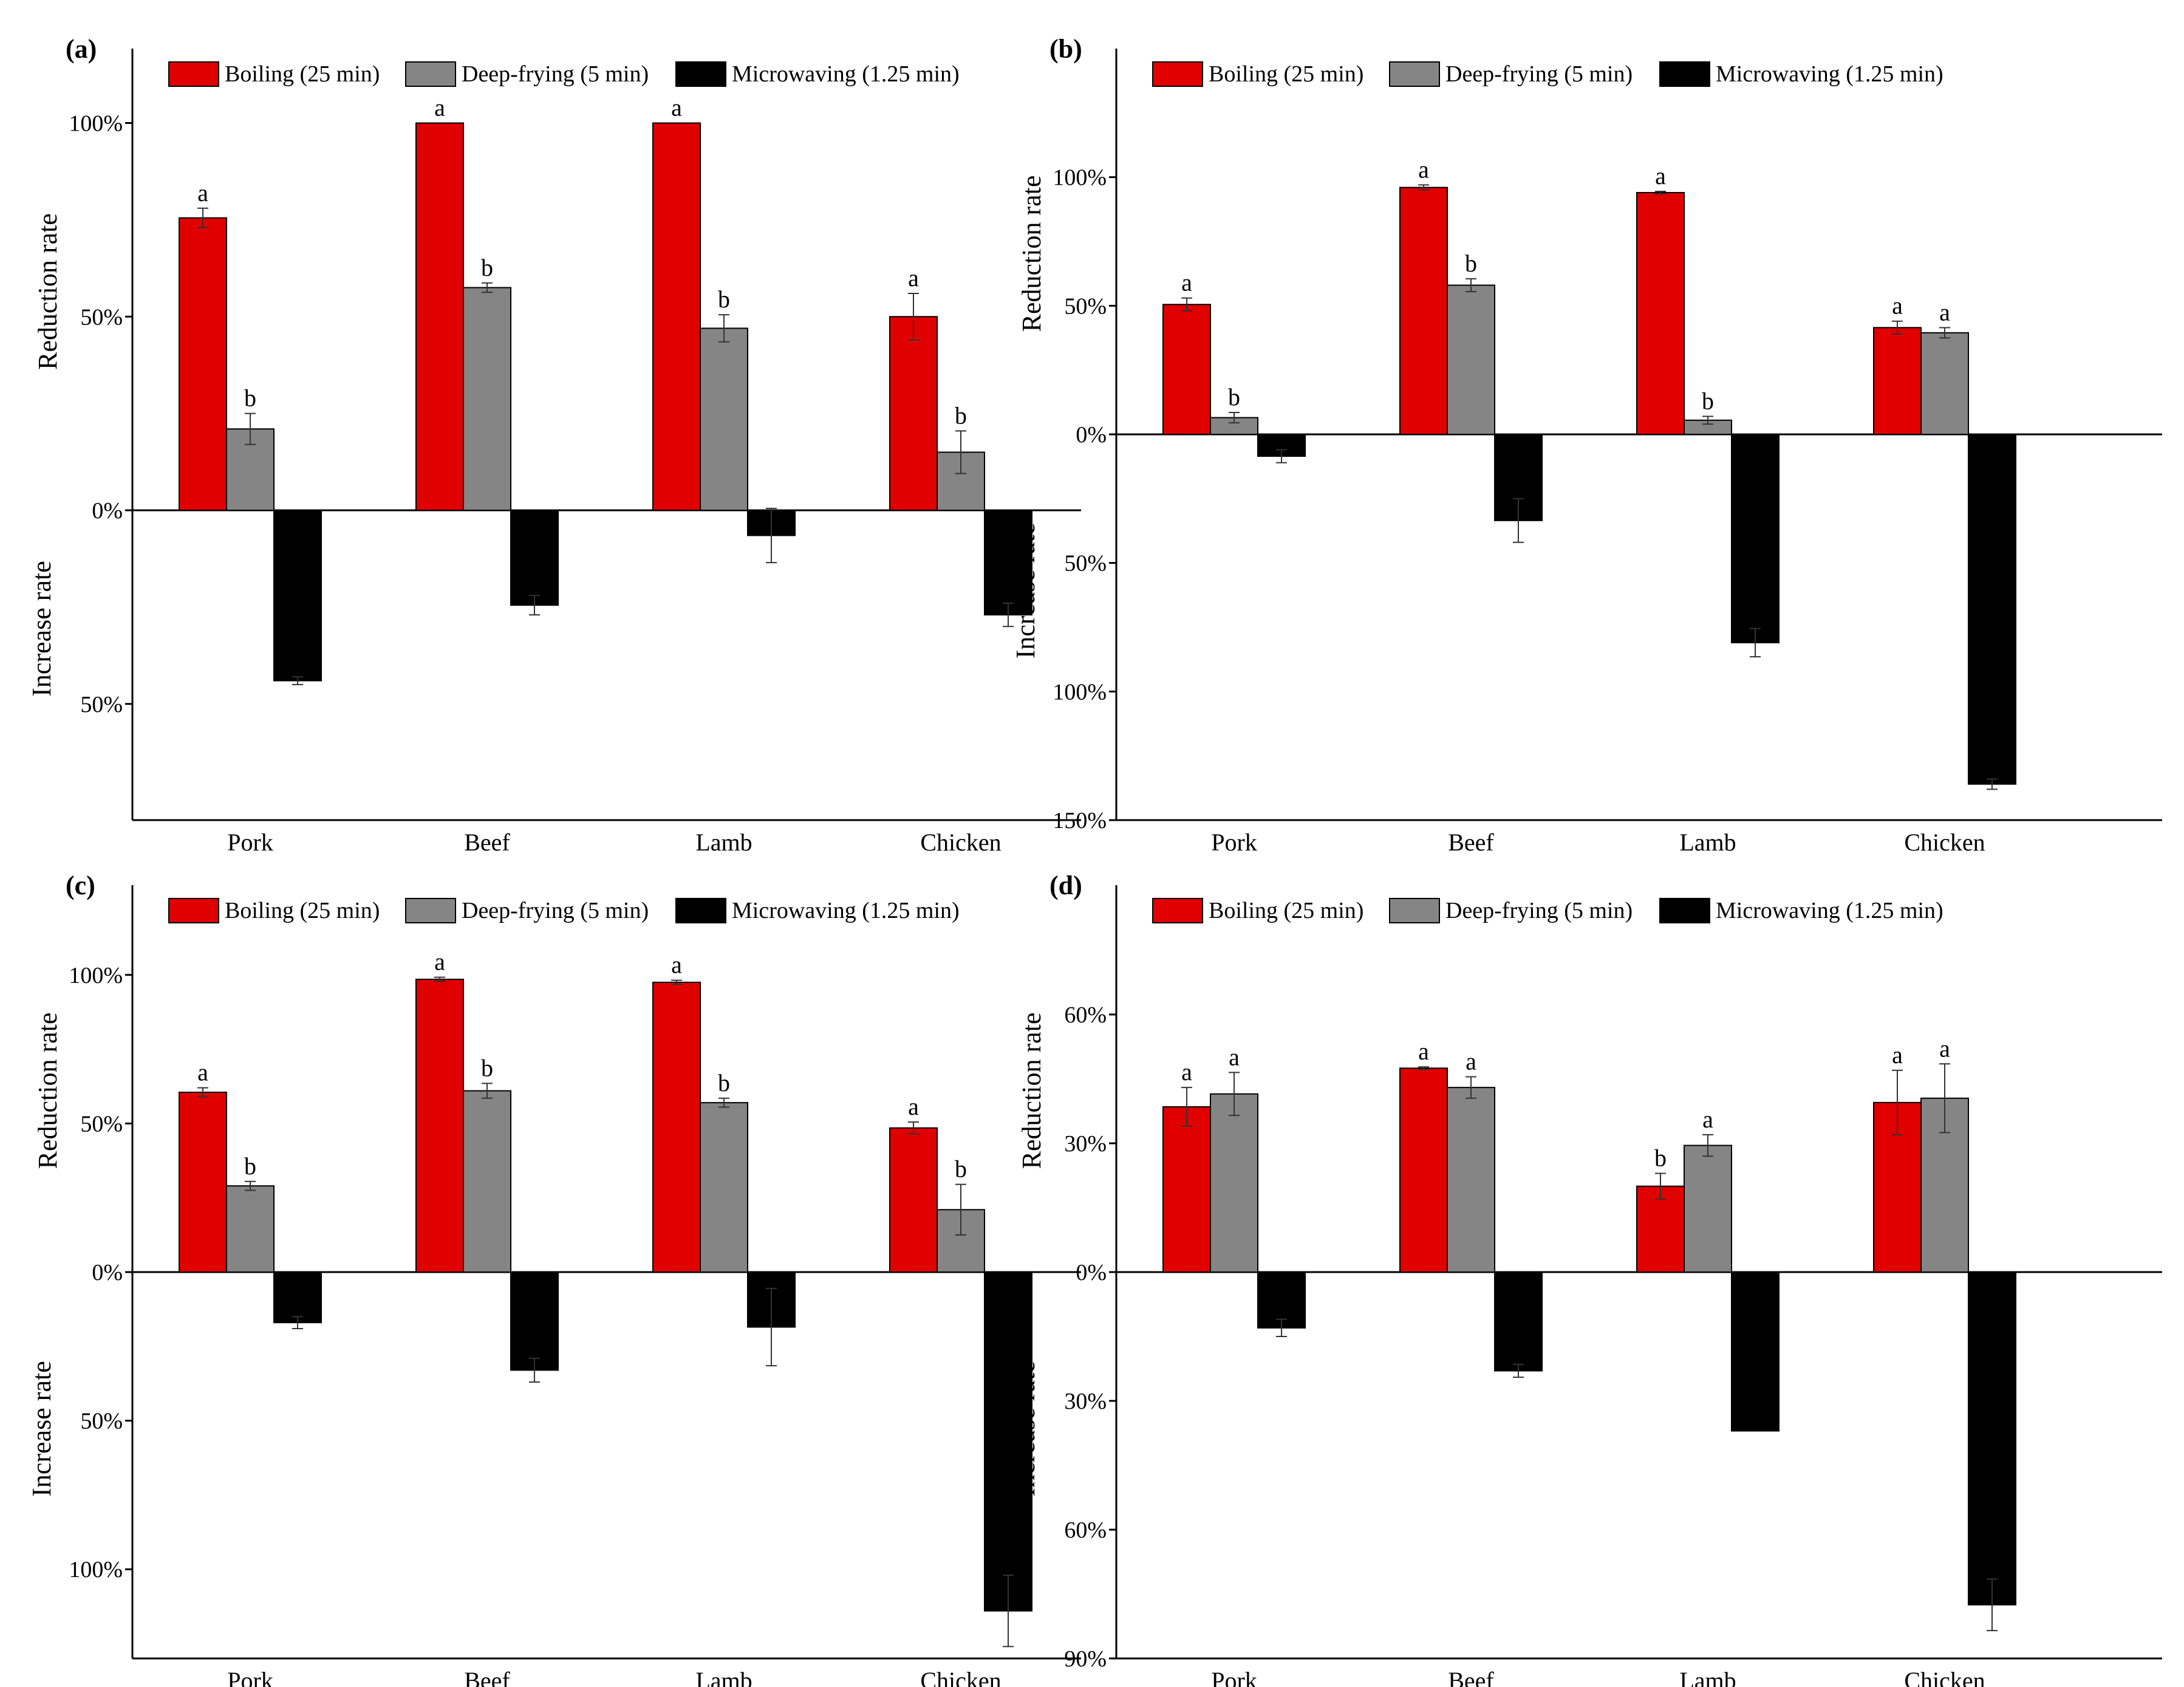 This screenshot has height=1687, width=2184. Describe the element at coordinates (1234, 1183) in the screenshot. I see `bar-deep_frying-pork` at that location.